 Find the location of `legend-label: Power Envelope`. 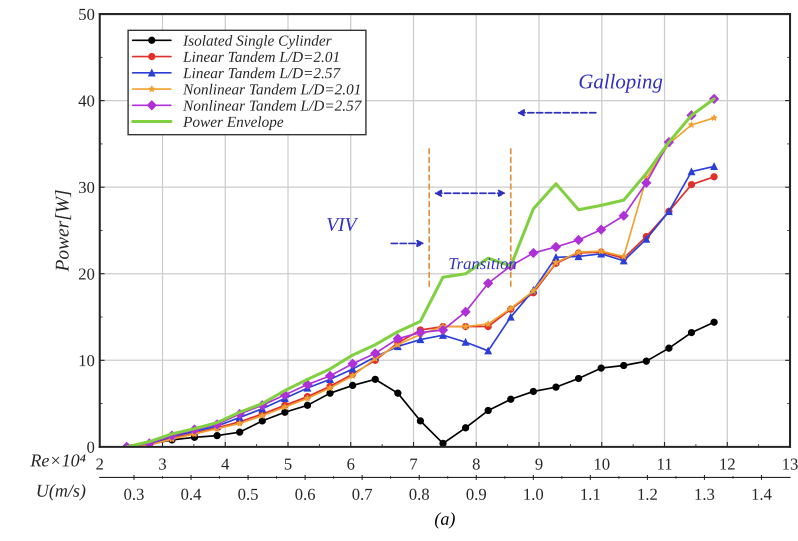

legend-label: Power Envelope is located at coordinates (233, 123).